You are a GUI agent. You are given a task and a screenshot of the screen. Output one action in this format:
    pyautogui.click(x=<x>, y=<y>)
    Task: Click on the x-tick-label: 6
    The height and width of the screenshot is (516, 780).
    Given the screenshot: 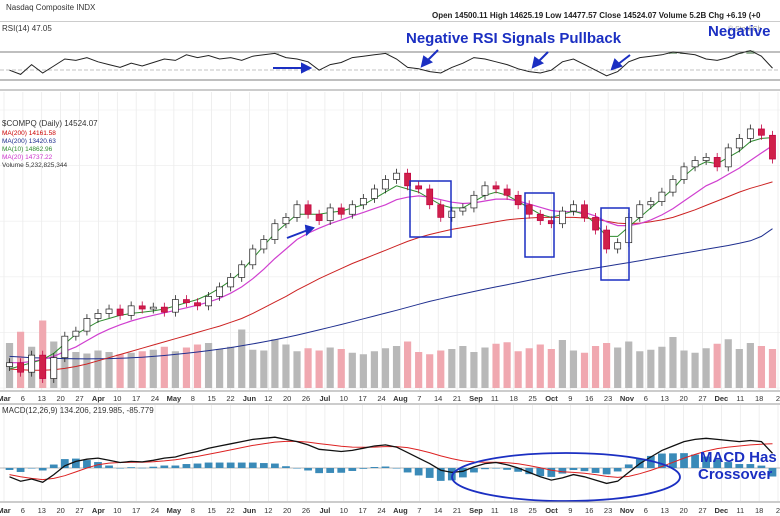 What is the action you would take?
    pyautogui.click(x=23, y=510)
    